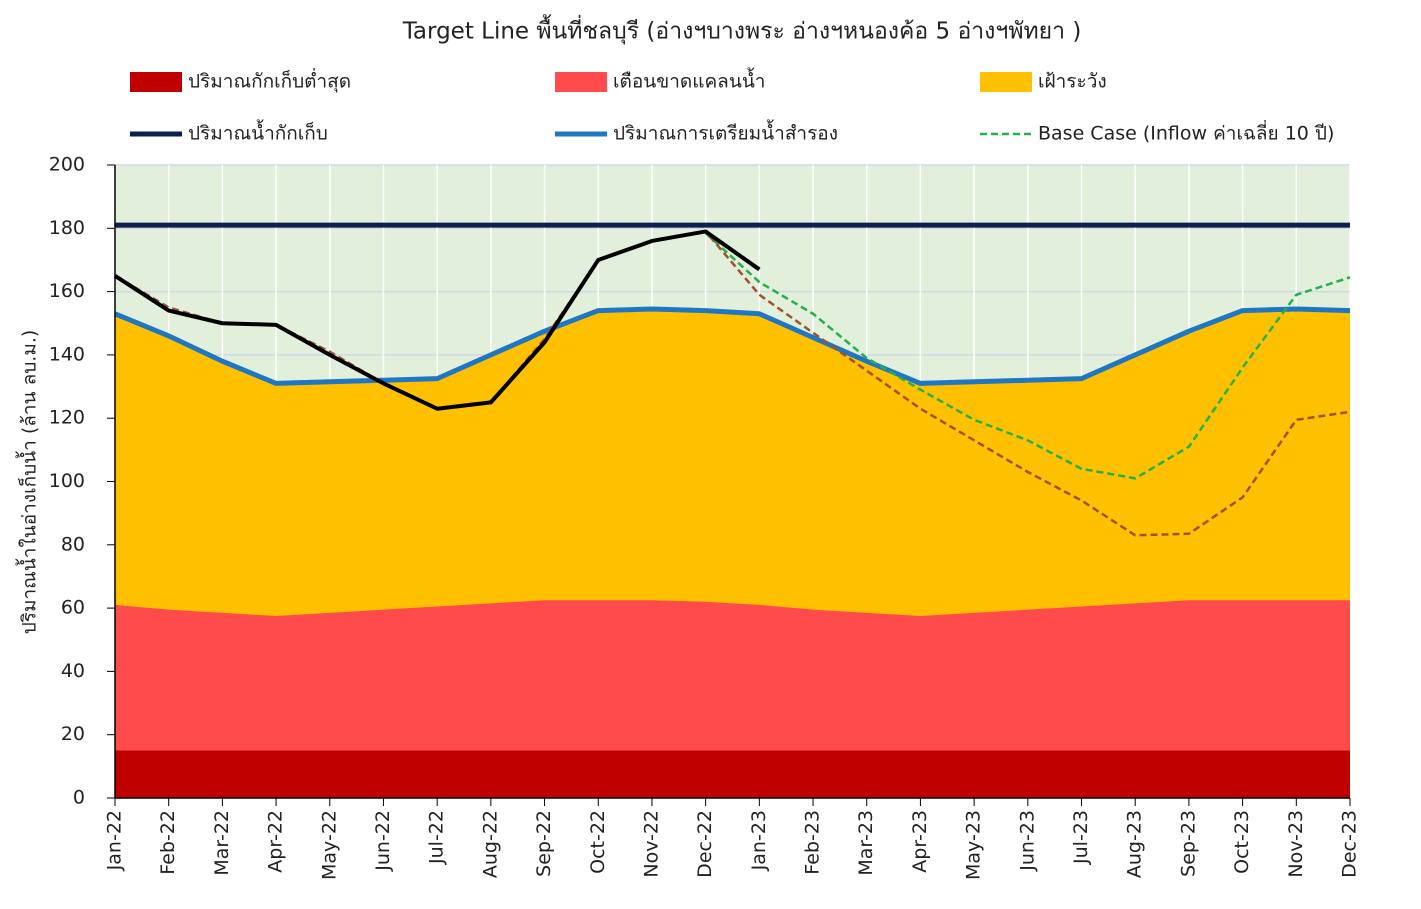 The height and width of the screenshot is (909, 1421). Describe the element at coordinates (73, 608) in the screenshot. I see `y-tick-label: 60` at that location.